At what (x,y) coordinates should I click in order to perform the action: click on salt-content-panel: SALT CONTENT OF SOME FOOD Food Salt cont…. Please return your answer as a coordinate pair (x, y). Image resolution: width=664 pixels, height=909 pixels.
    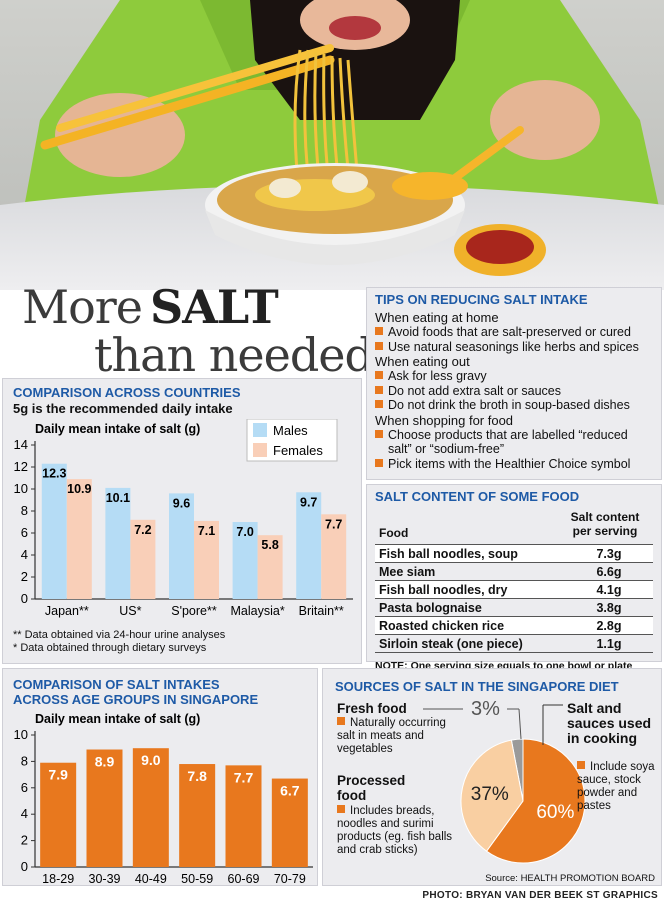
    Looking at the image, I should click on (514, 578).